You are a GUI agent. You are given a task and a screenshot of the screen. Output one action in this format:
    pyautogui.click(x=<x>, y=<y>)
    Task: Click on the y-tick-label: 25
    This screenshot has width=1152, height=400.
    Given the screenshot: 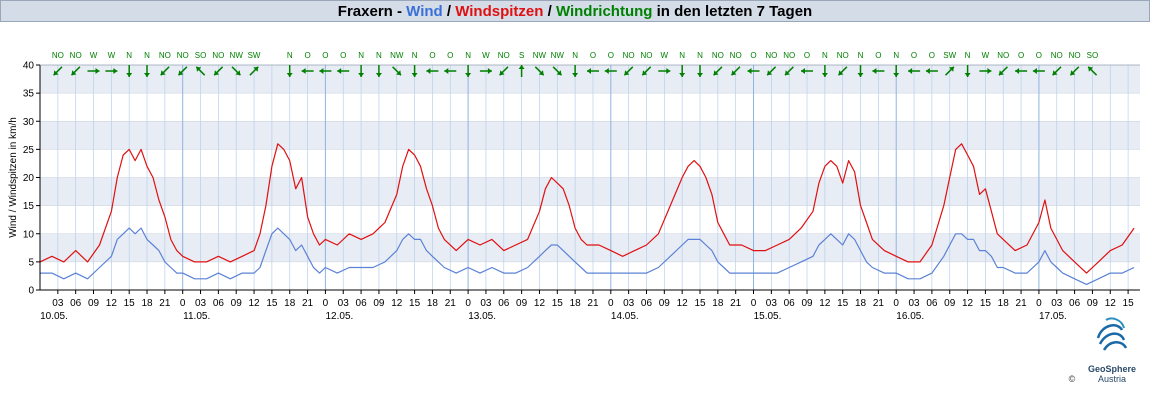 What is the action you would take?
    pyautogui.click(x=29, y=150)
    